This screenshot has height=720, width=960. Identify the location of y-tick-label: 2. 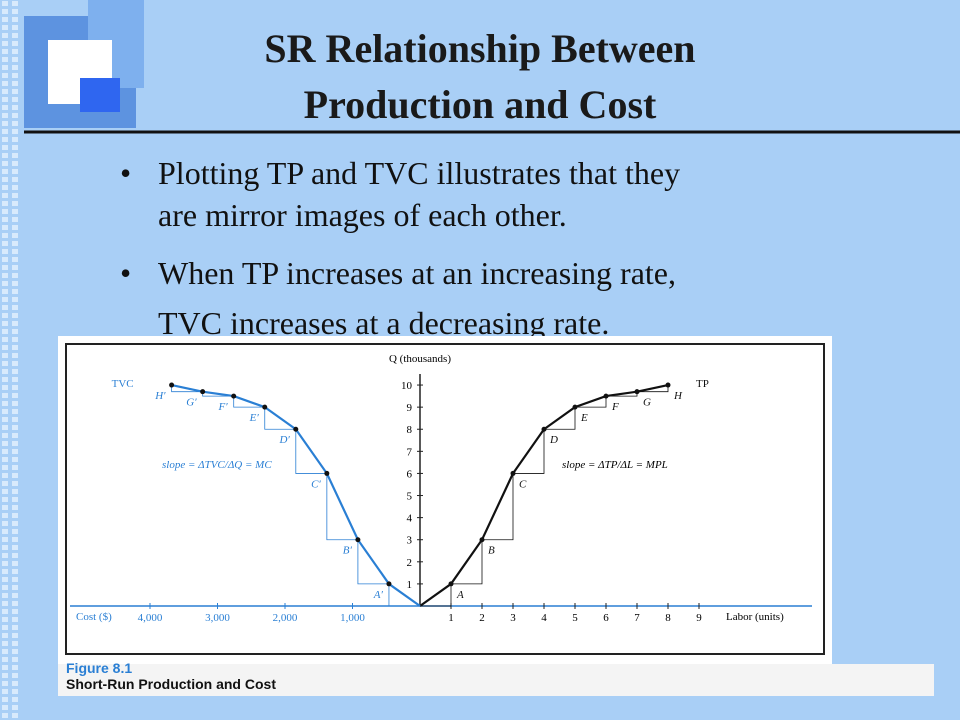
(410, 563).